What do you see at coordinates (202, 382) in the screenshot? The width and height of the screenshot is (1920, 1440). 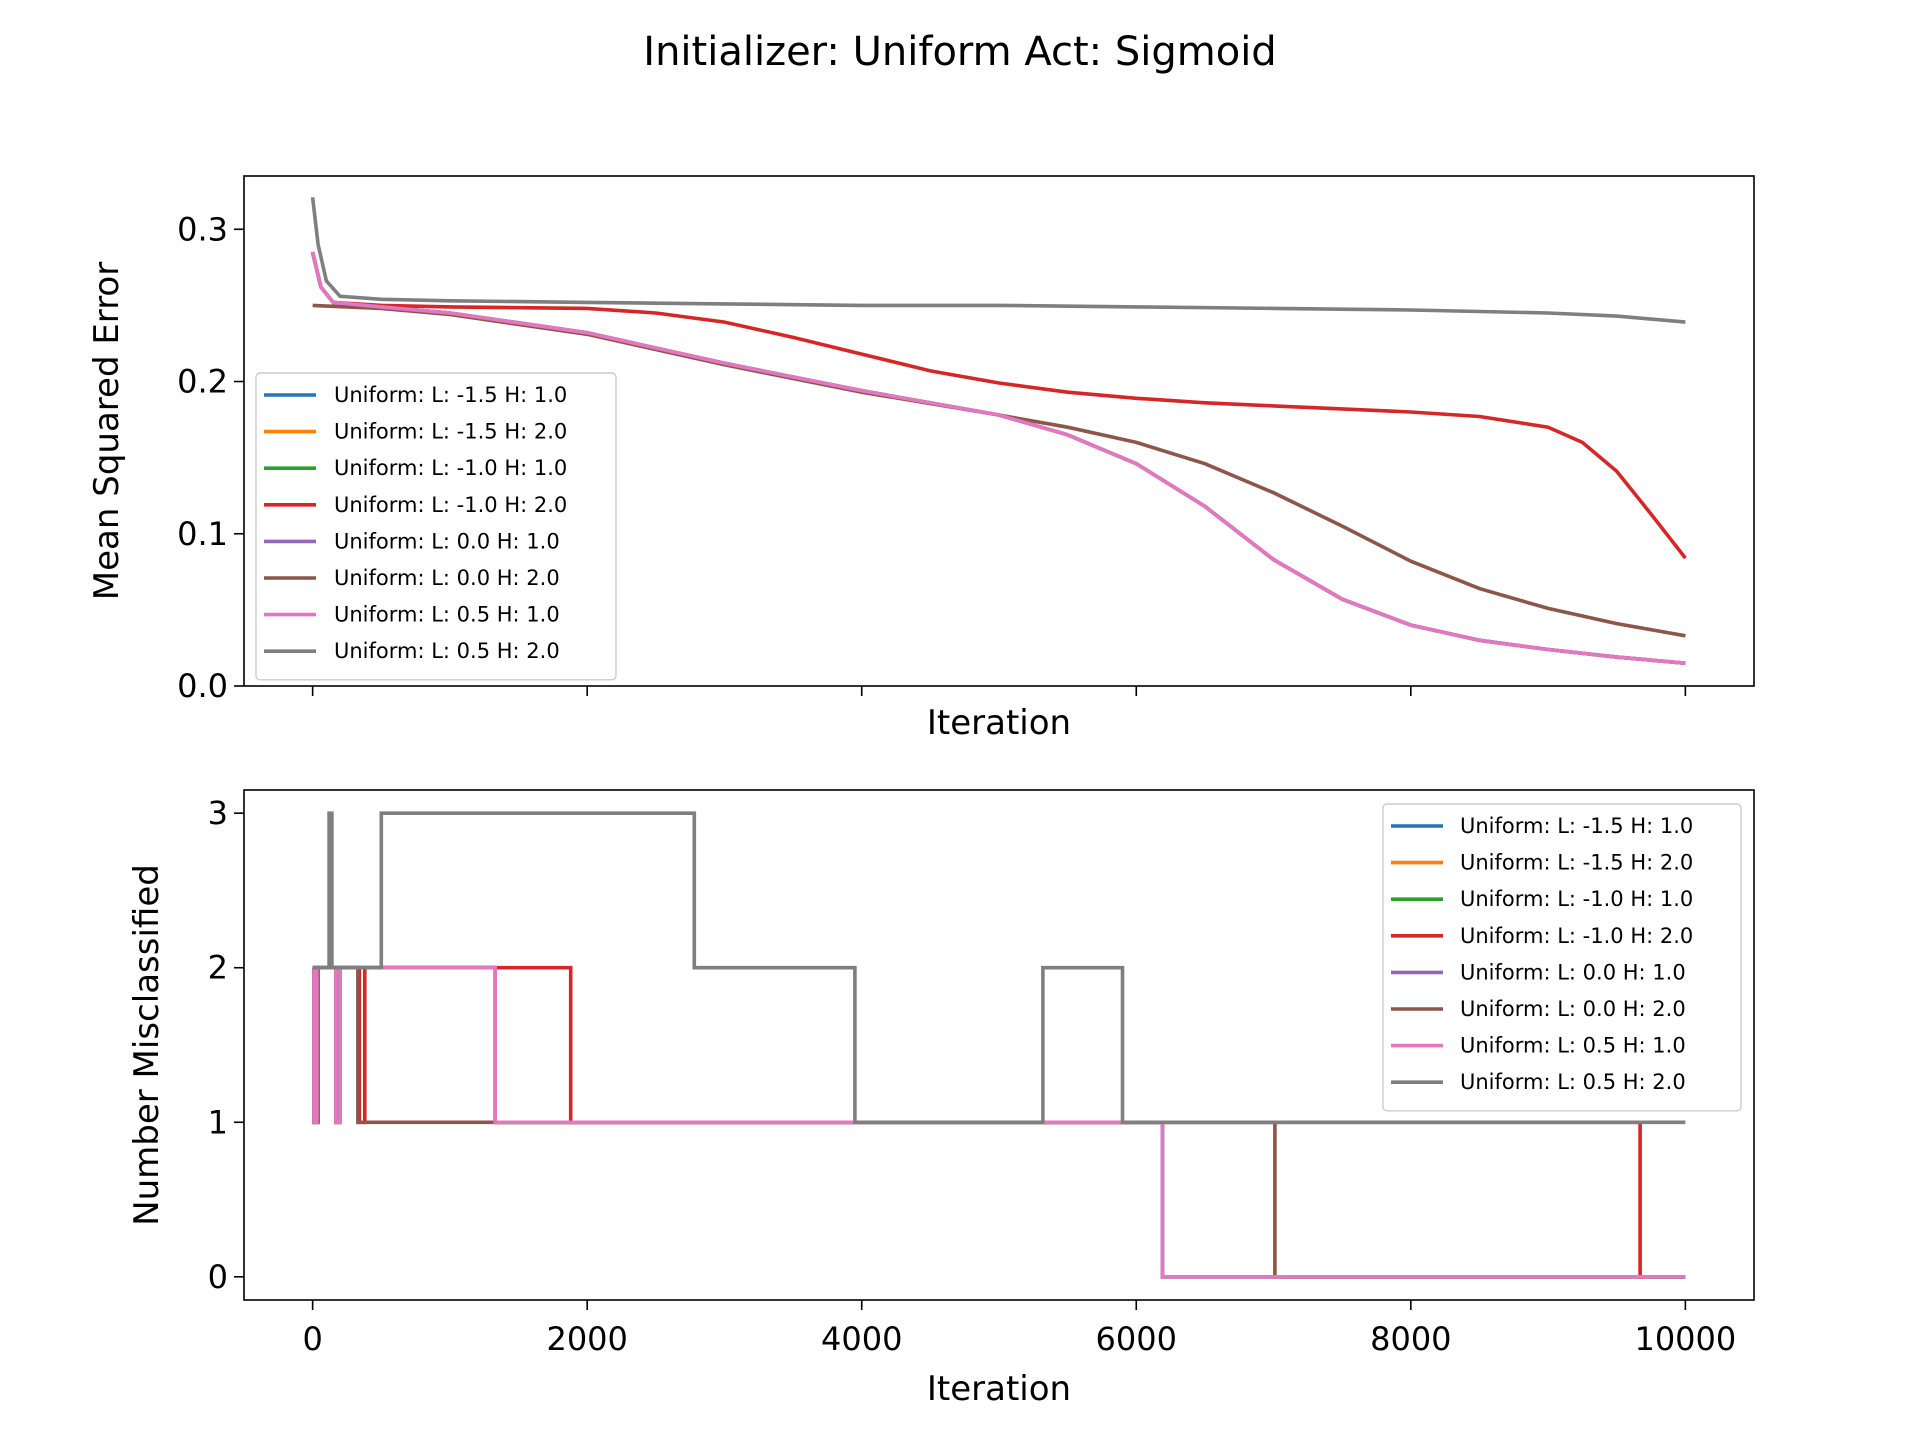 I see `y-tick-label: 0.2` at bounding box center [202, 382].